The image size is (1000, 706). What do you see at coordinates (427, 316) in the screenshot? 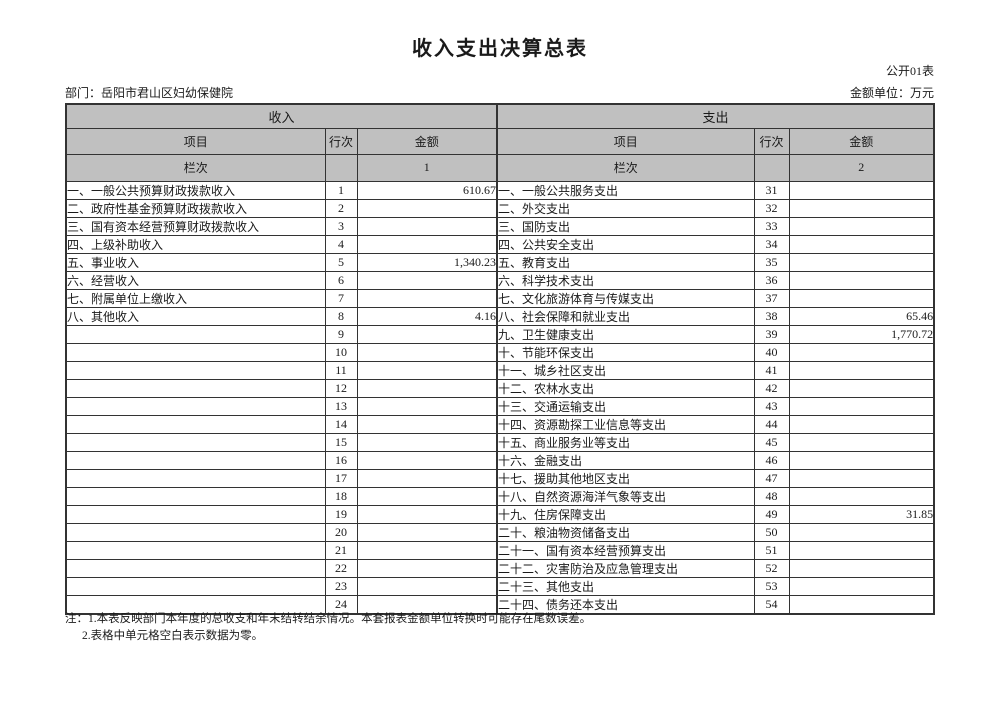
I see `income-amount-cell: 4.16` at bounding box center [427, 316].